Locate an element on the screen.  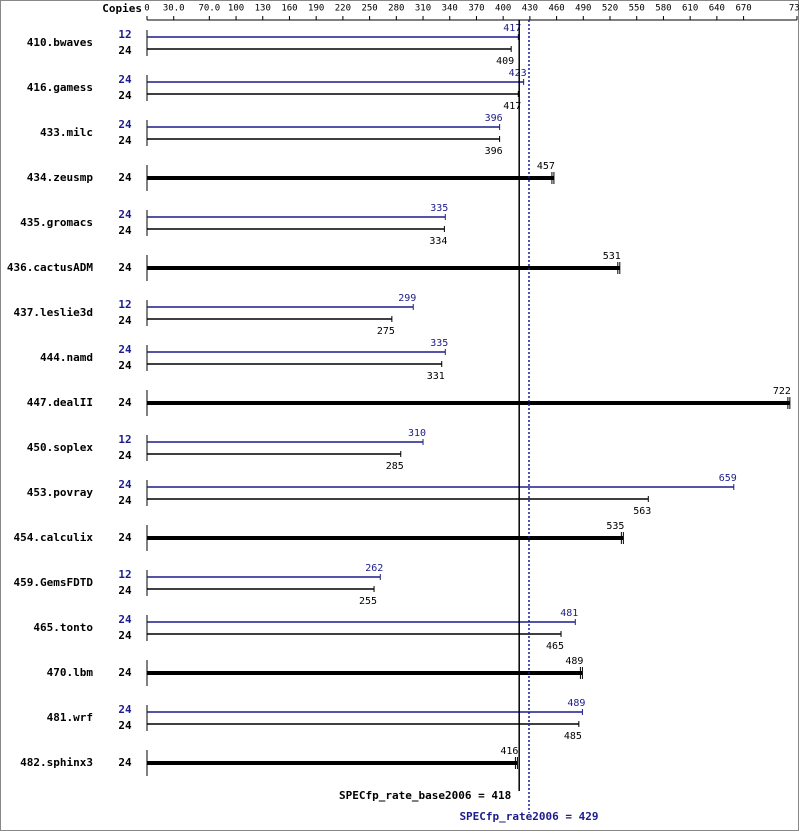
x-tick-label: 280 is located at coordinates (396, 9).